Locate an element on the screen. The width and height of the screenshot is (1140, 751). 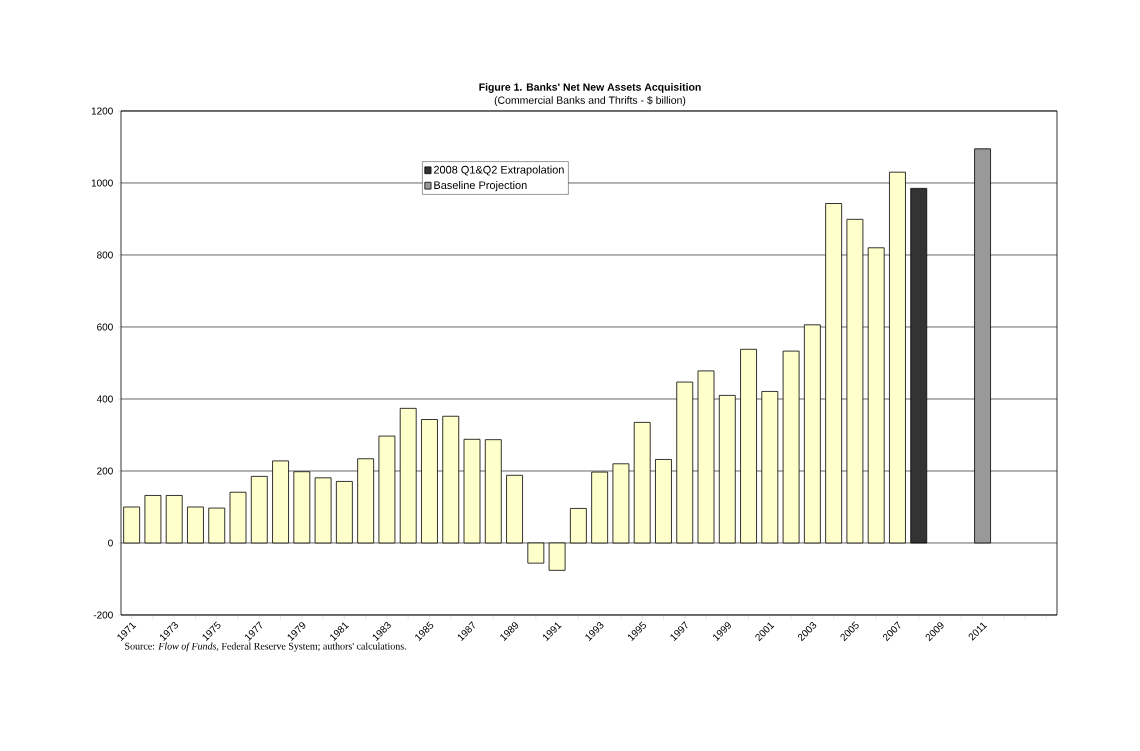
y-tick-label: -200 is located at coordinates (103, 615).